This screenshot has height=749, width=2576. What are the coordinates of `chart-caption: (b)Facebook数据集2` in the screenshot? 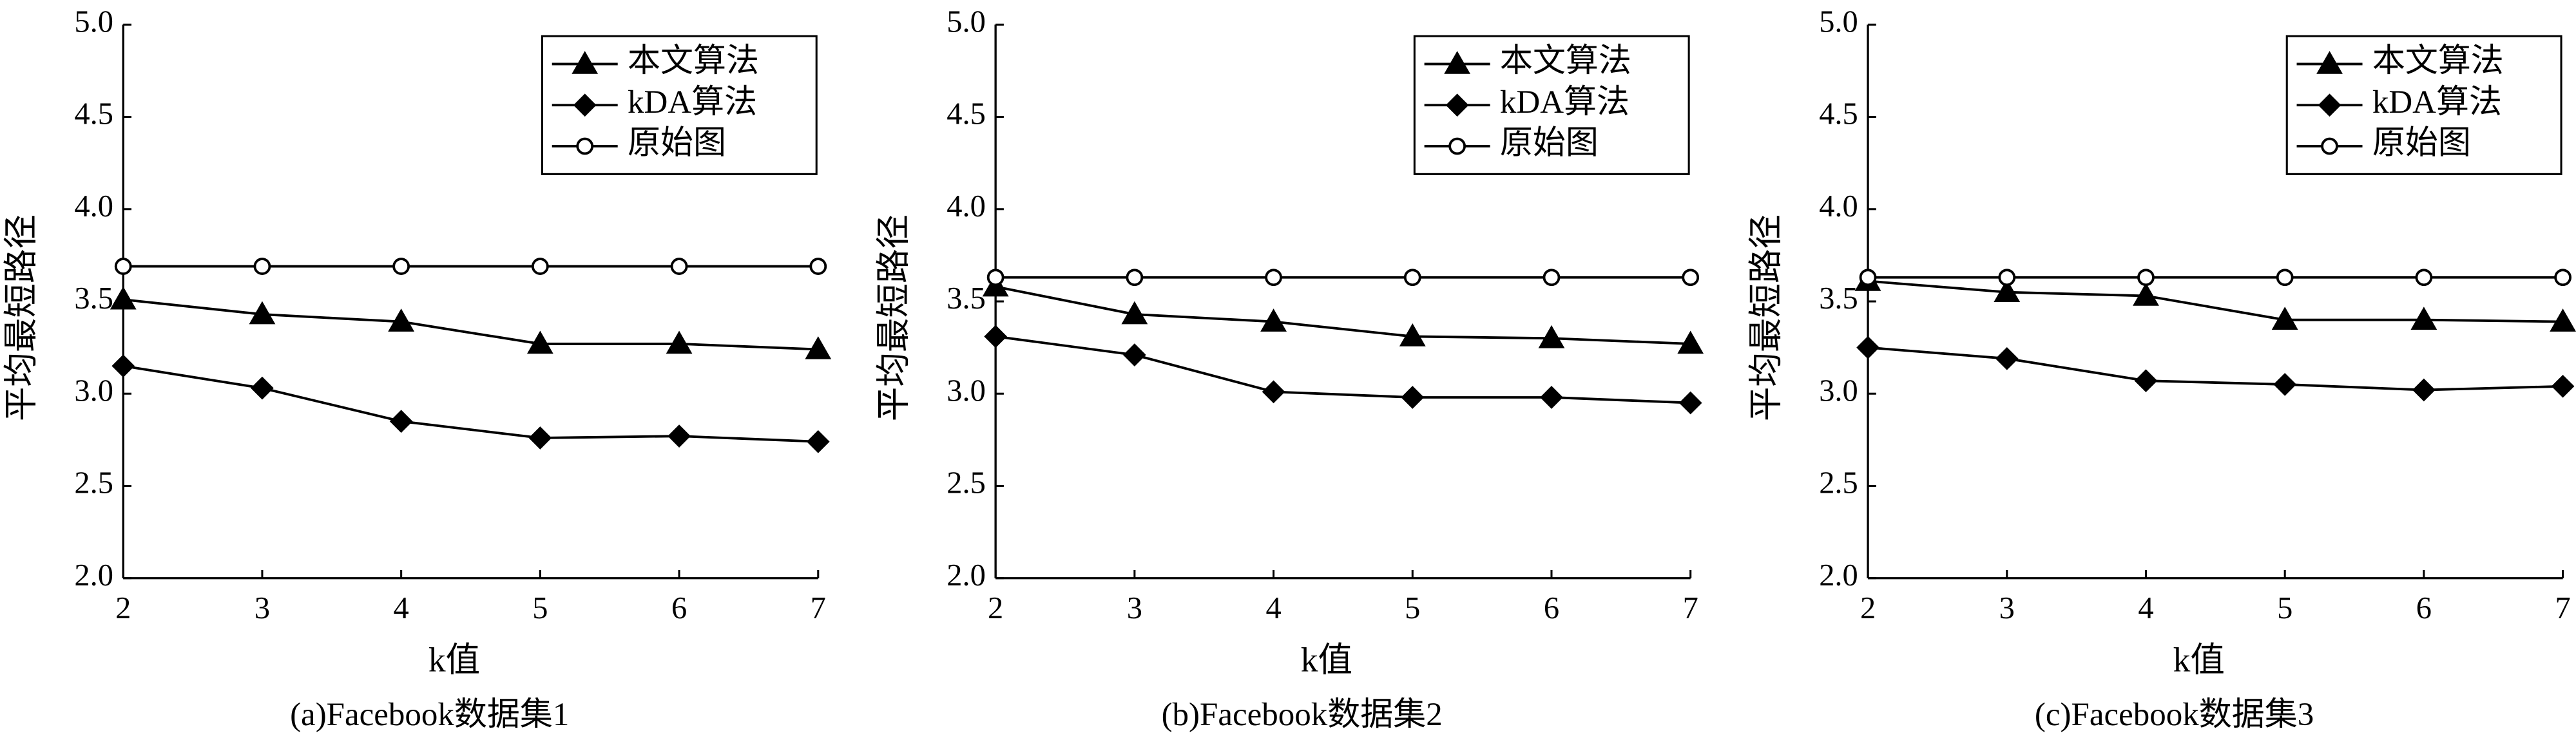 It's located at (1303, 715).